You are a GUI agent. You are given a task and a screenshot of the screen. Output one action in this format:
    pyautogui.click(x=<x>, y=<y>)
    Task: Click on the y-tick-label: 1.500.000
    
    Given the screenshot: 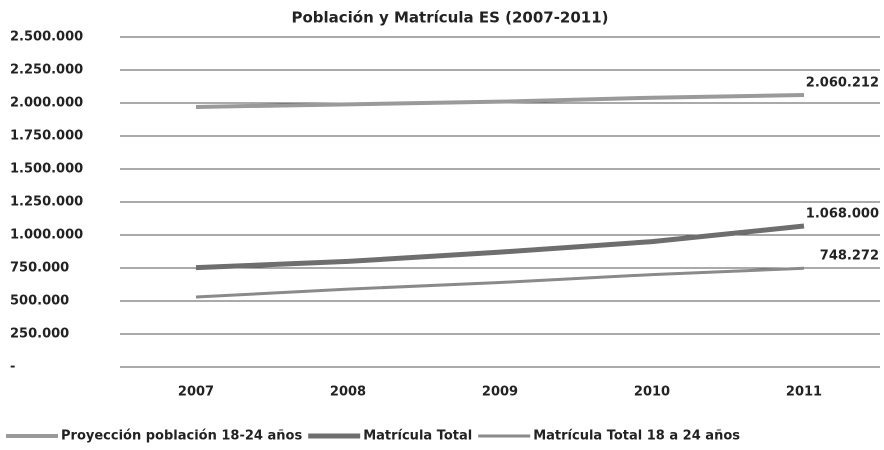 What is the action you would take?
    pyautogui.click(x=46, y=169)
    